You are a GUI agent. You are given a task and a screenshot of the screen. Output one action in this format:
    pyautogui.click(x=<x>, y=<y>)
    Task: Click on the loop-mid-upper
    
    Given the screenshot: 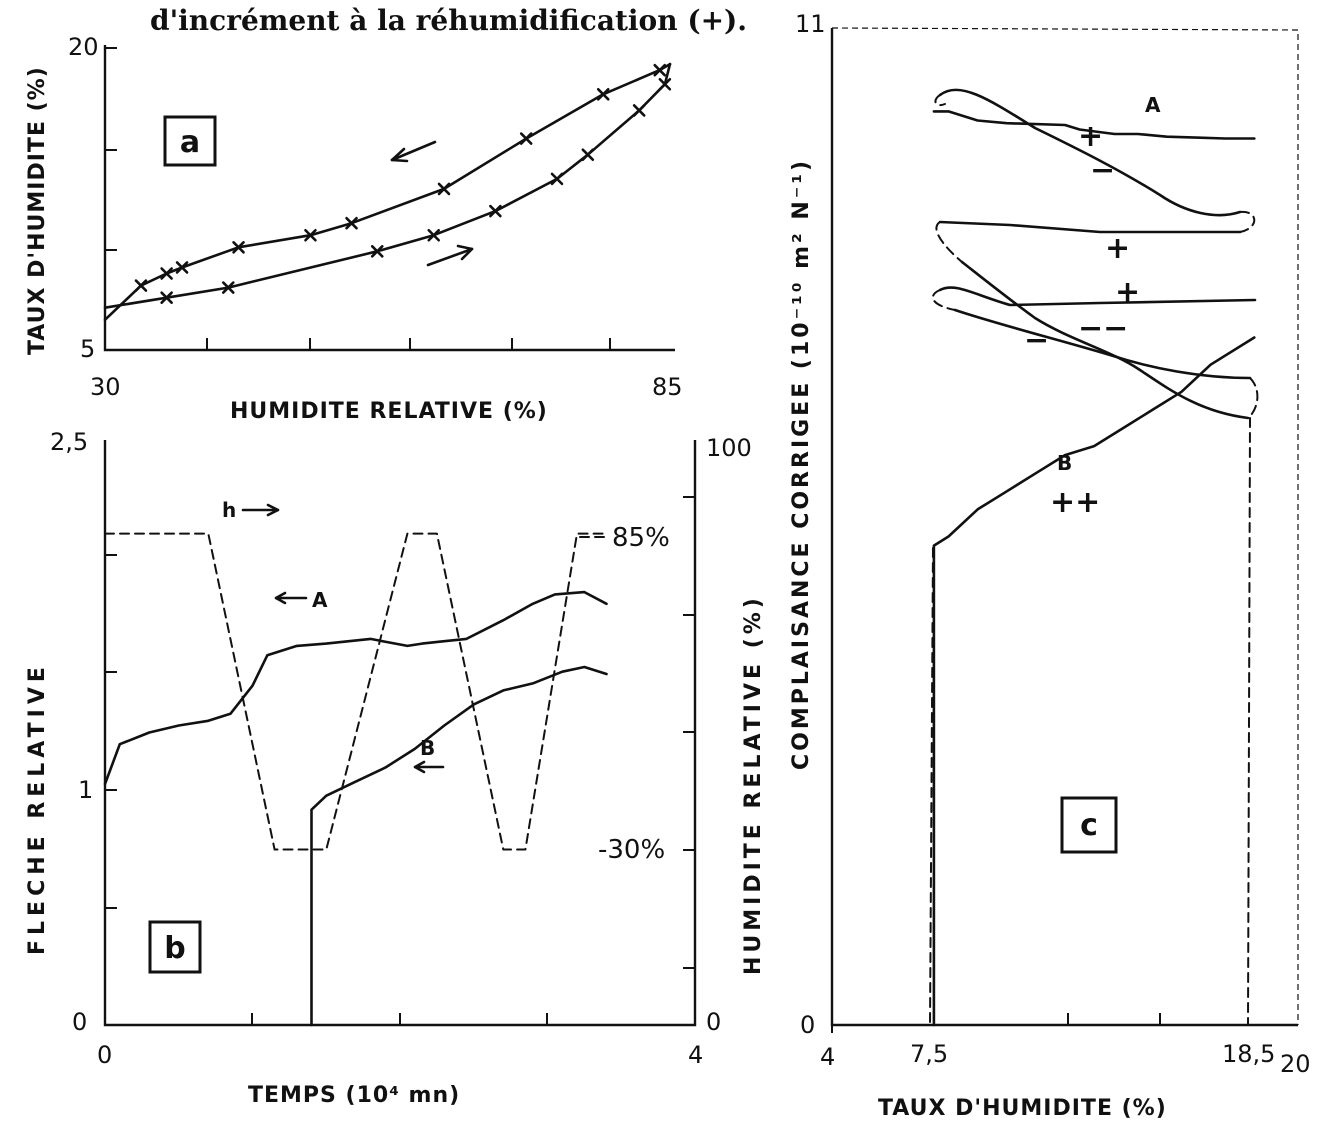 What is the action you would take?
    pyautogui.click(x=1090, y=227)
    